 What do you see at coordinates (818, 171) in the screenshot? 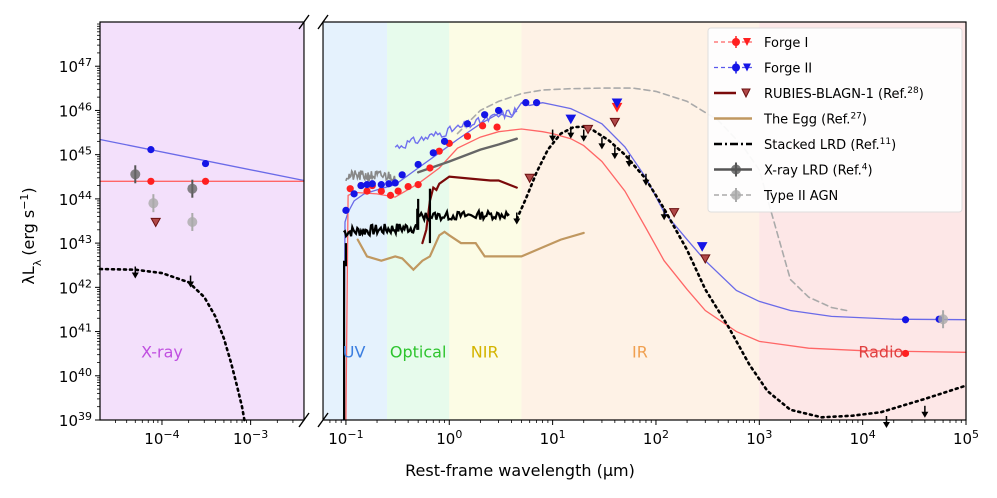
I see `legend-label: X-ray LRD (Ref.4)` at bounding box center [818, 171].